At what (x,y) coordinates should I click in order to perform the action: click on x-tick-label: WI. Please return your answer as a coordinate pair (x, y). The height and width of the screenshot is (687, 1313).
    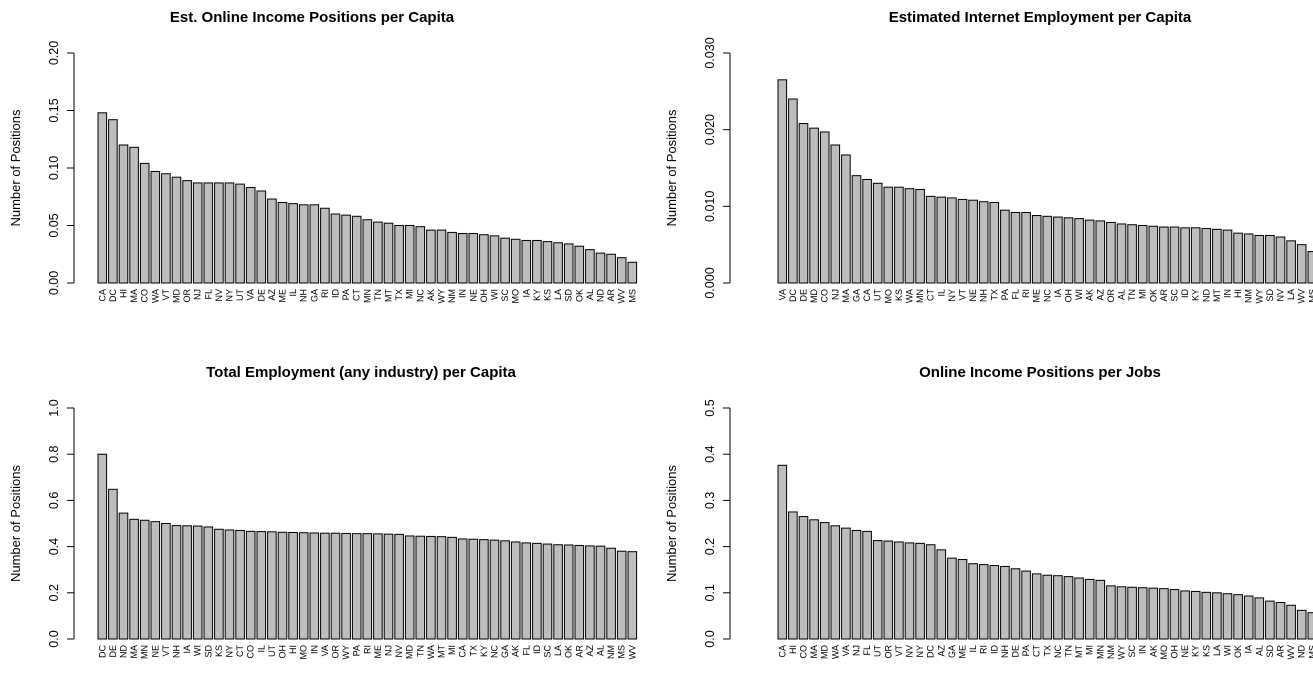
    Looking at the image, I should click on (198, 650).